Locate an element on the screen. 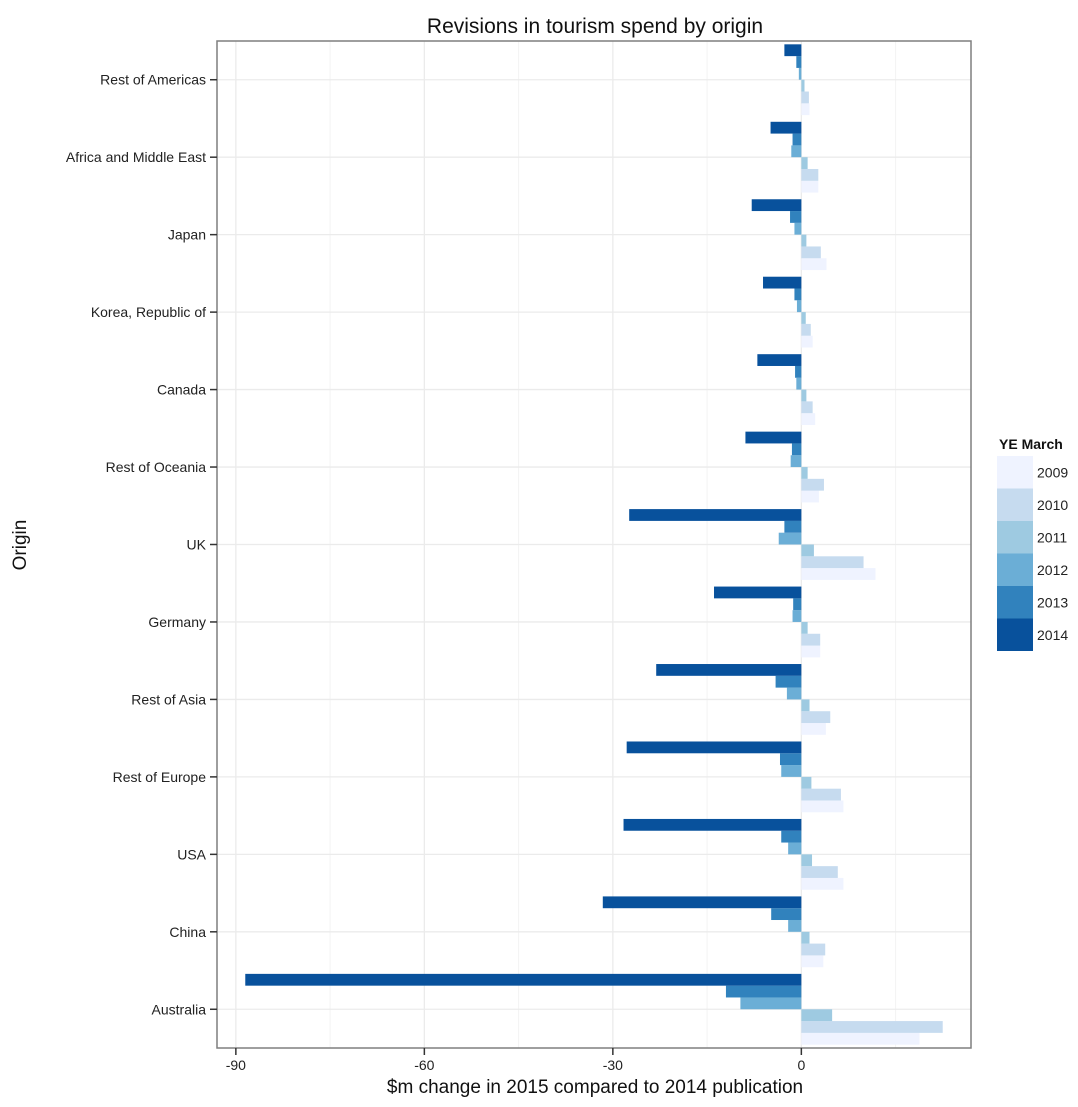 This screenshot has width=1078, height=1107. legend-swatch-2010 is located at coordinates (1015, 504).